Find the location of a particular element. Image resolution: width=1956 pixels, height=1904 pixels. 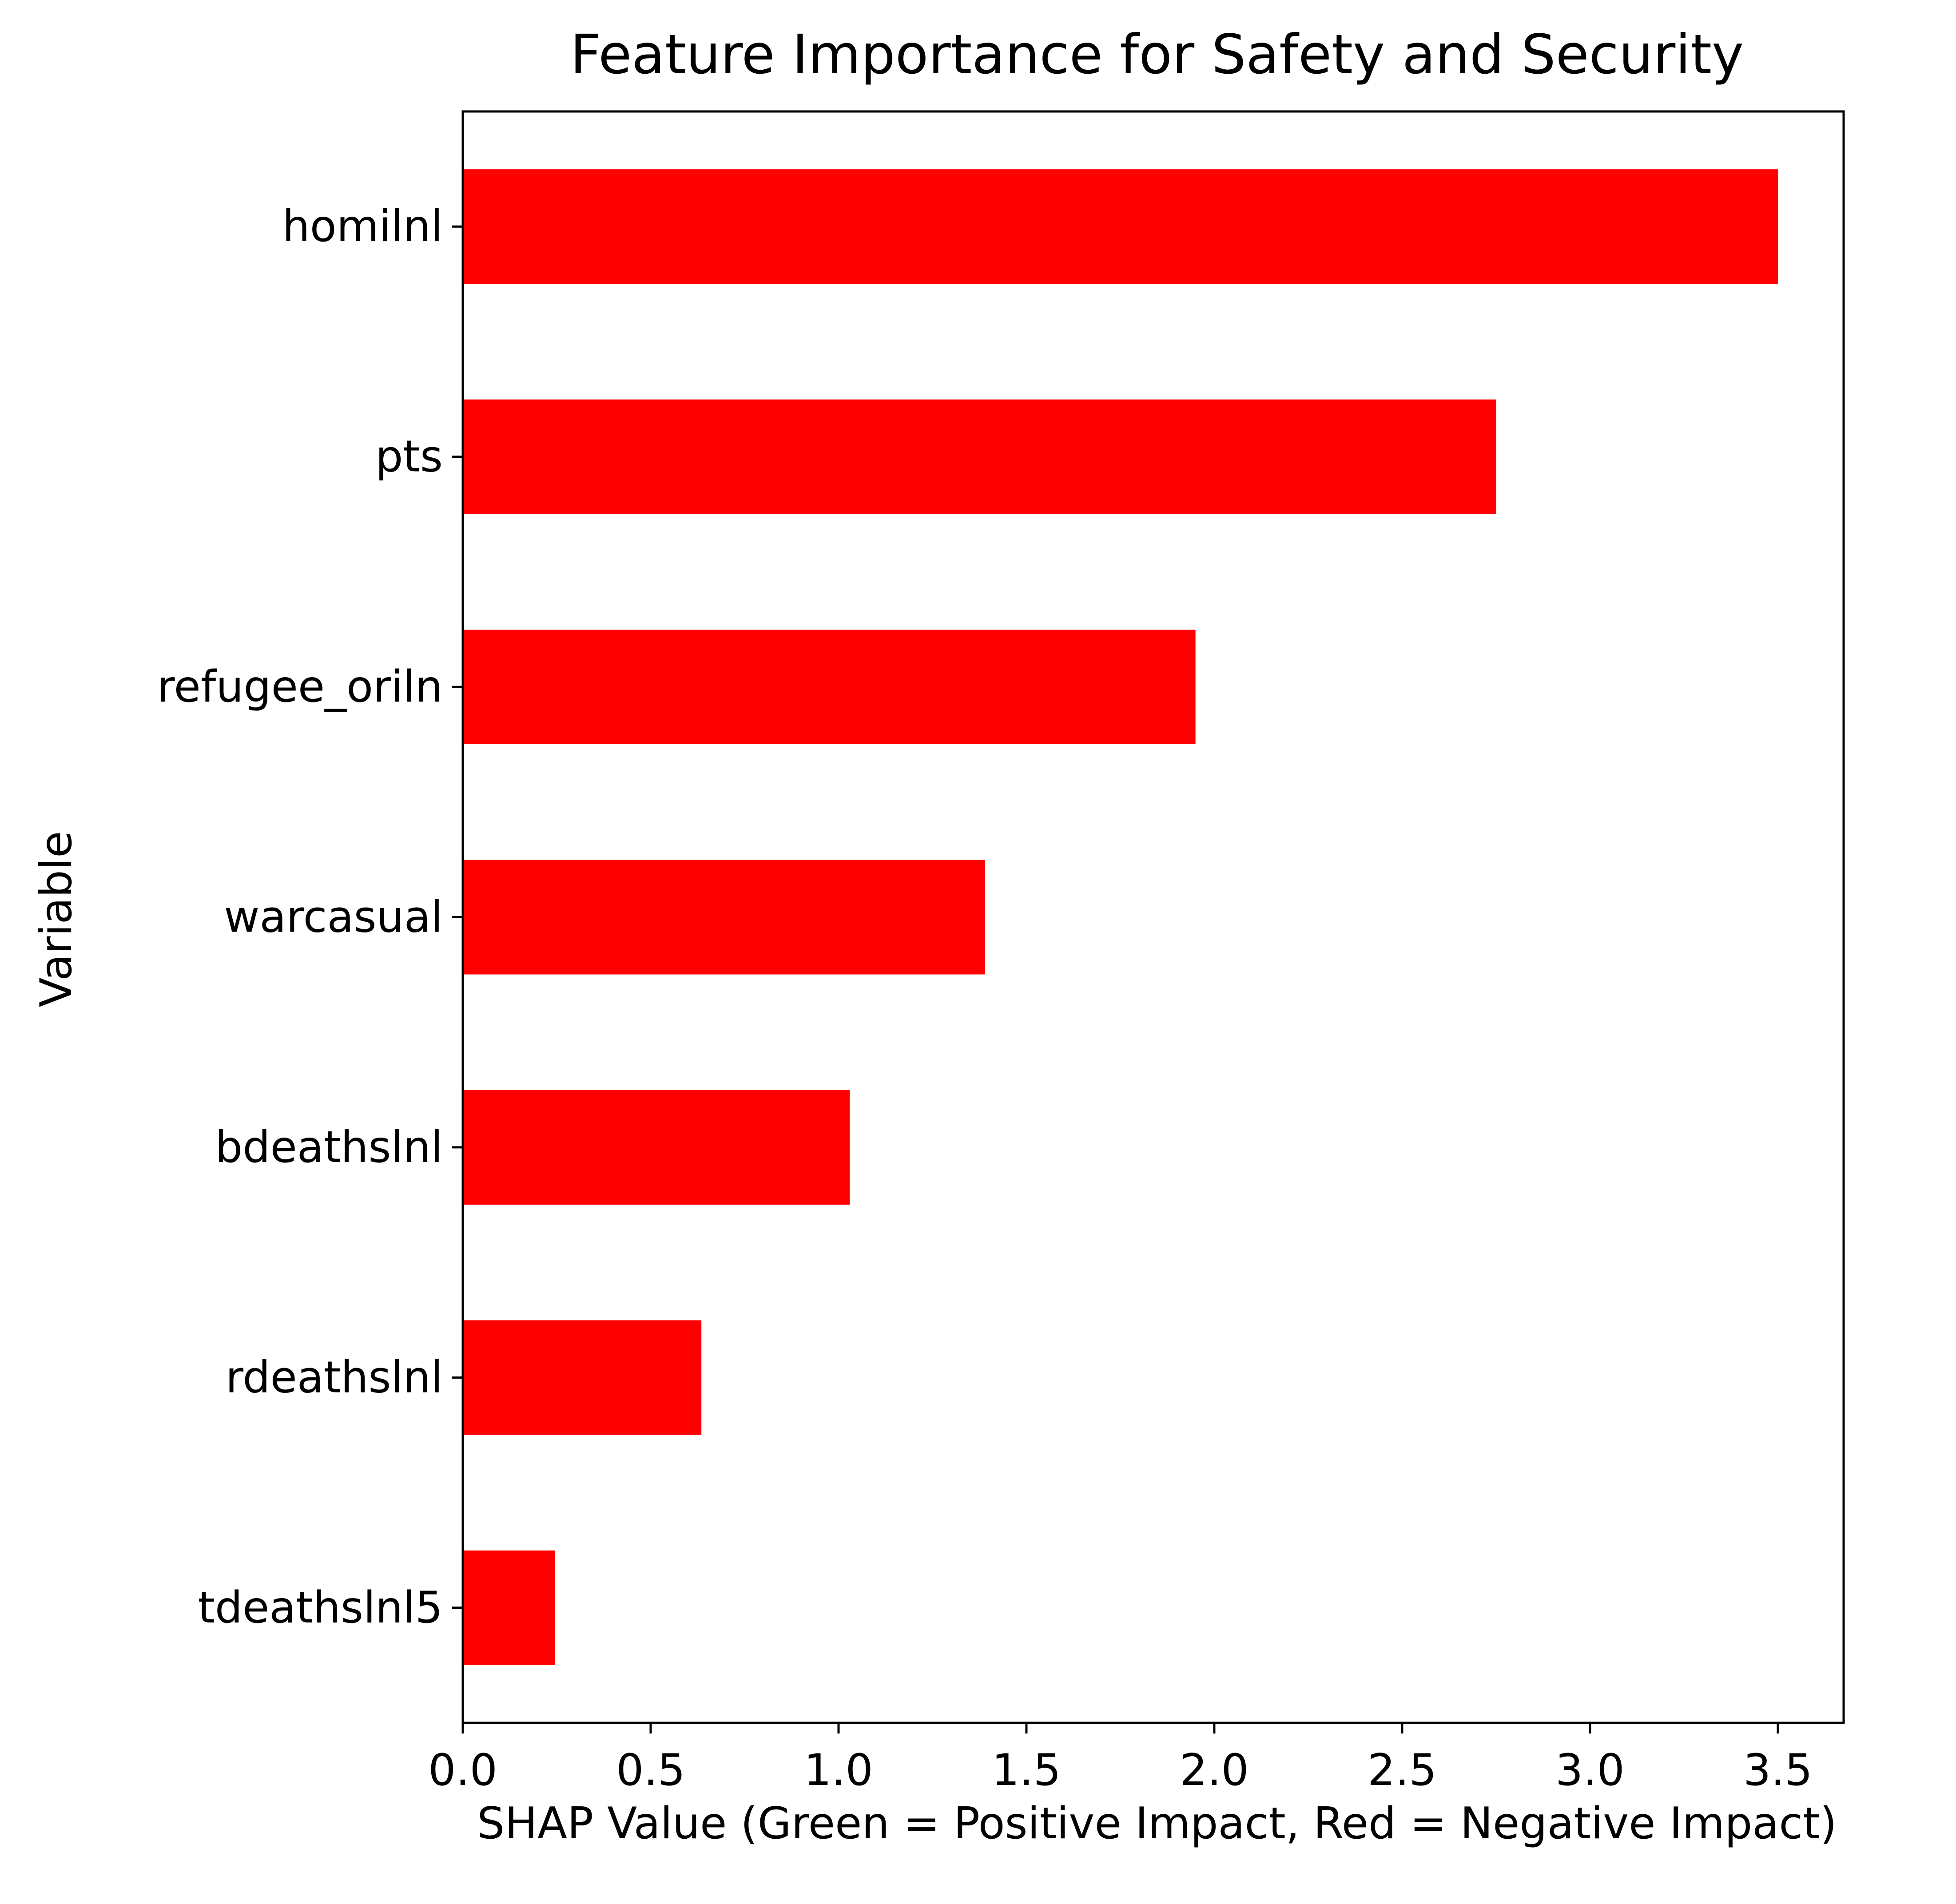

x-tick-label-4: 2.0 is located at coordinates (1214, 1770).